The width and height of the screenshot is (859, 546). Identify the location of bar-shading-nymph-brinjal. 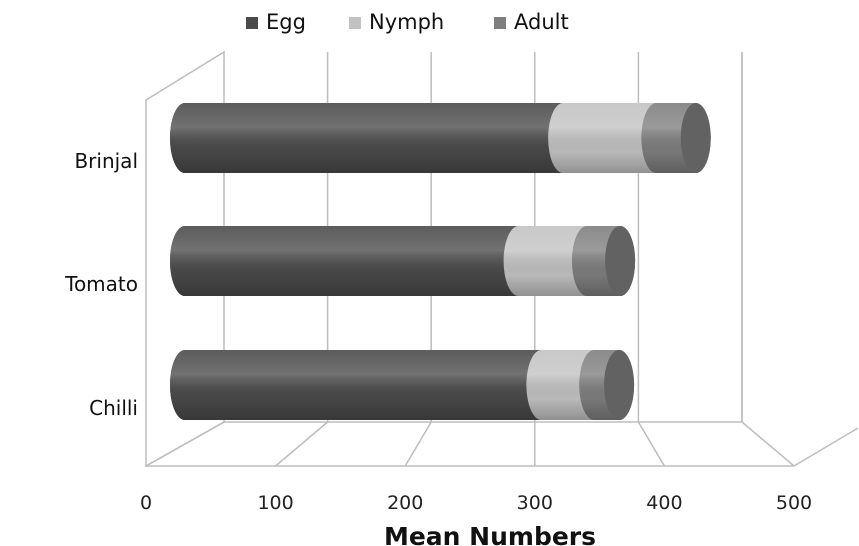
(610, 138).